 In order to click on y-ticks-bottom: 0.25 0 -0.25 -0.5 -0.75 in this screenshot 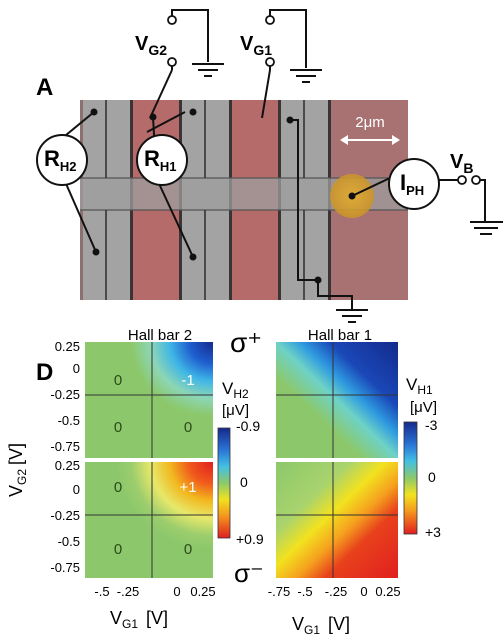, I will do `click(65, 516)`.